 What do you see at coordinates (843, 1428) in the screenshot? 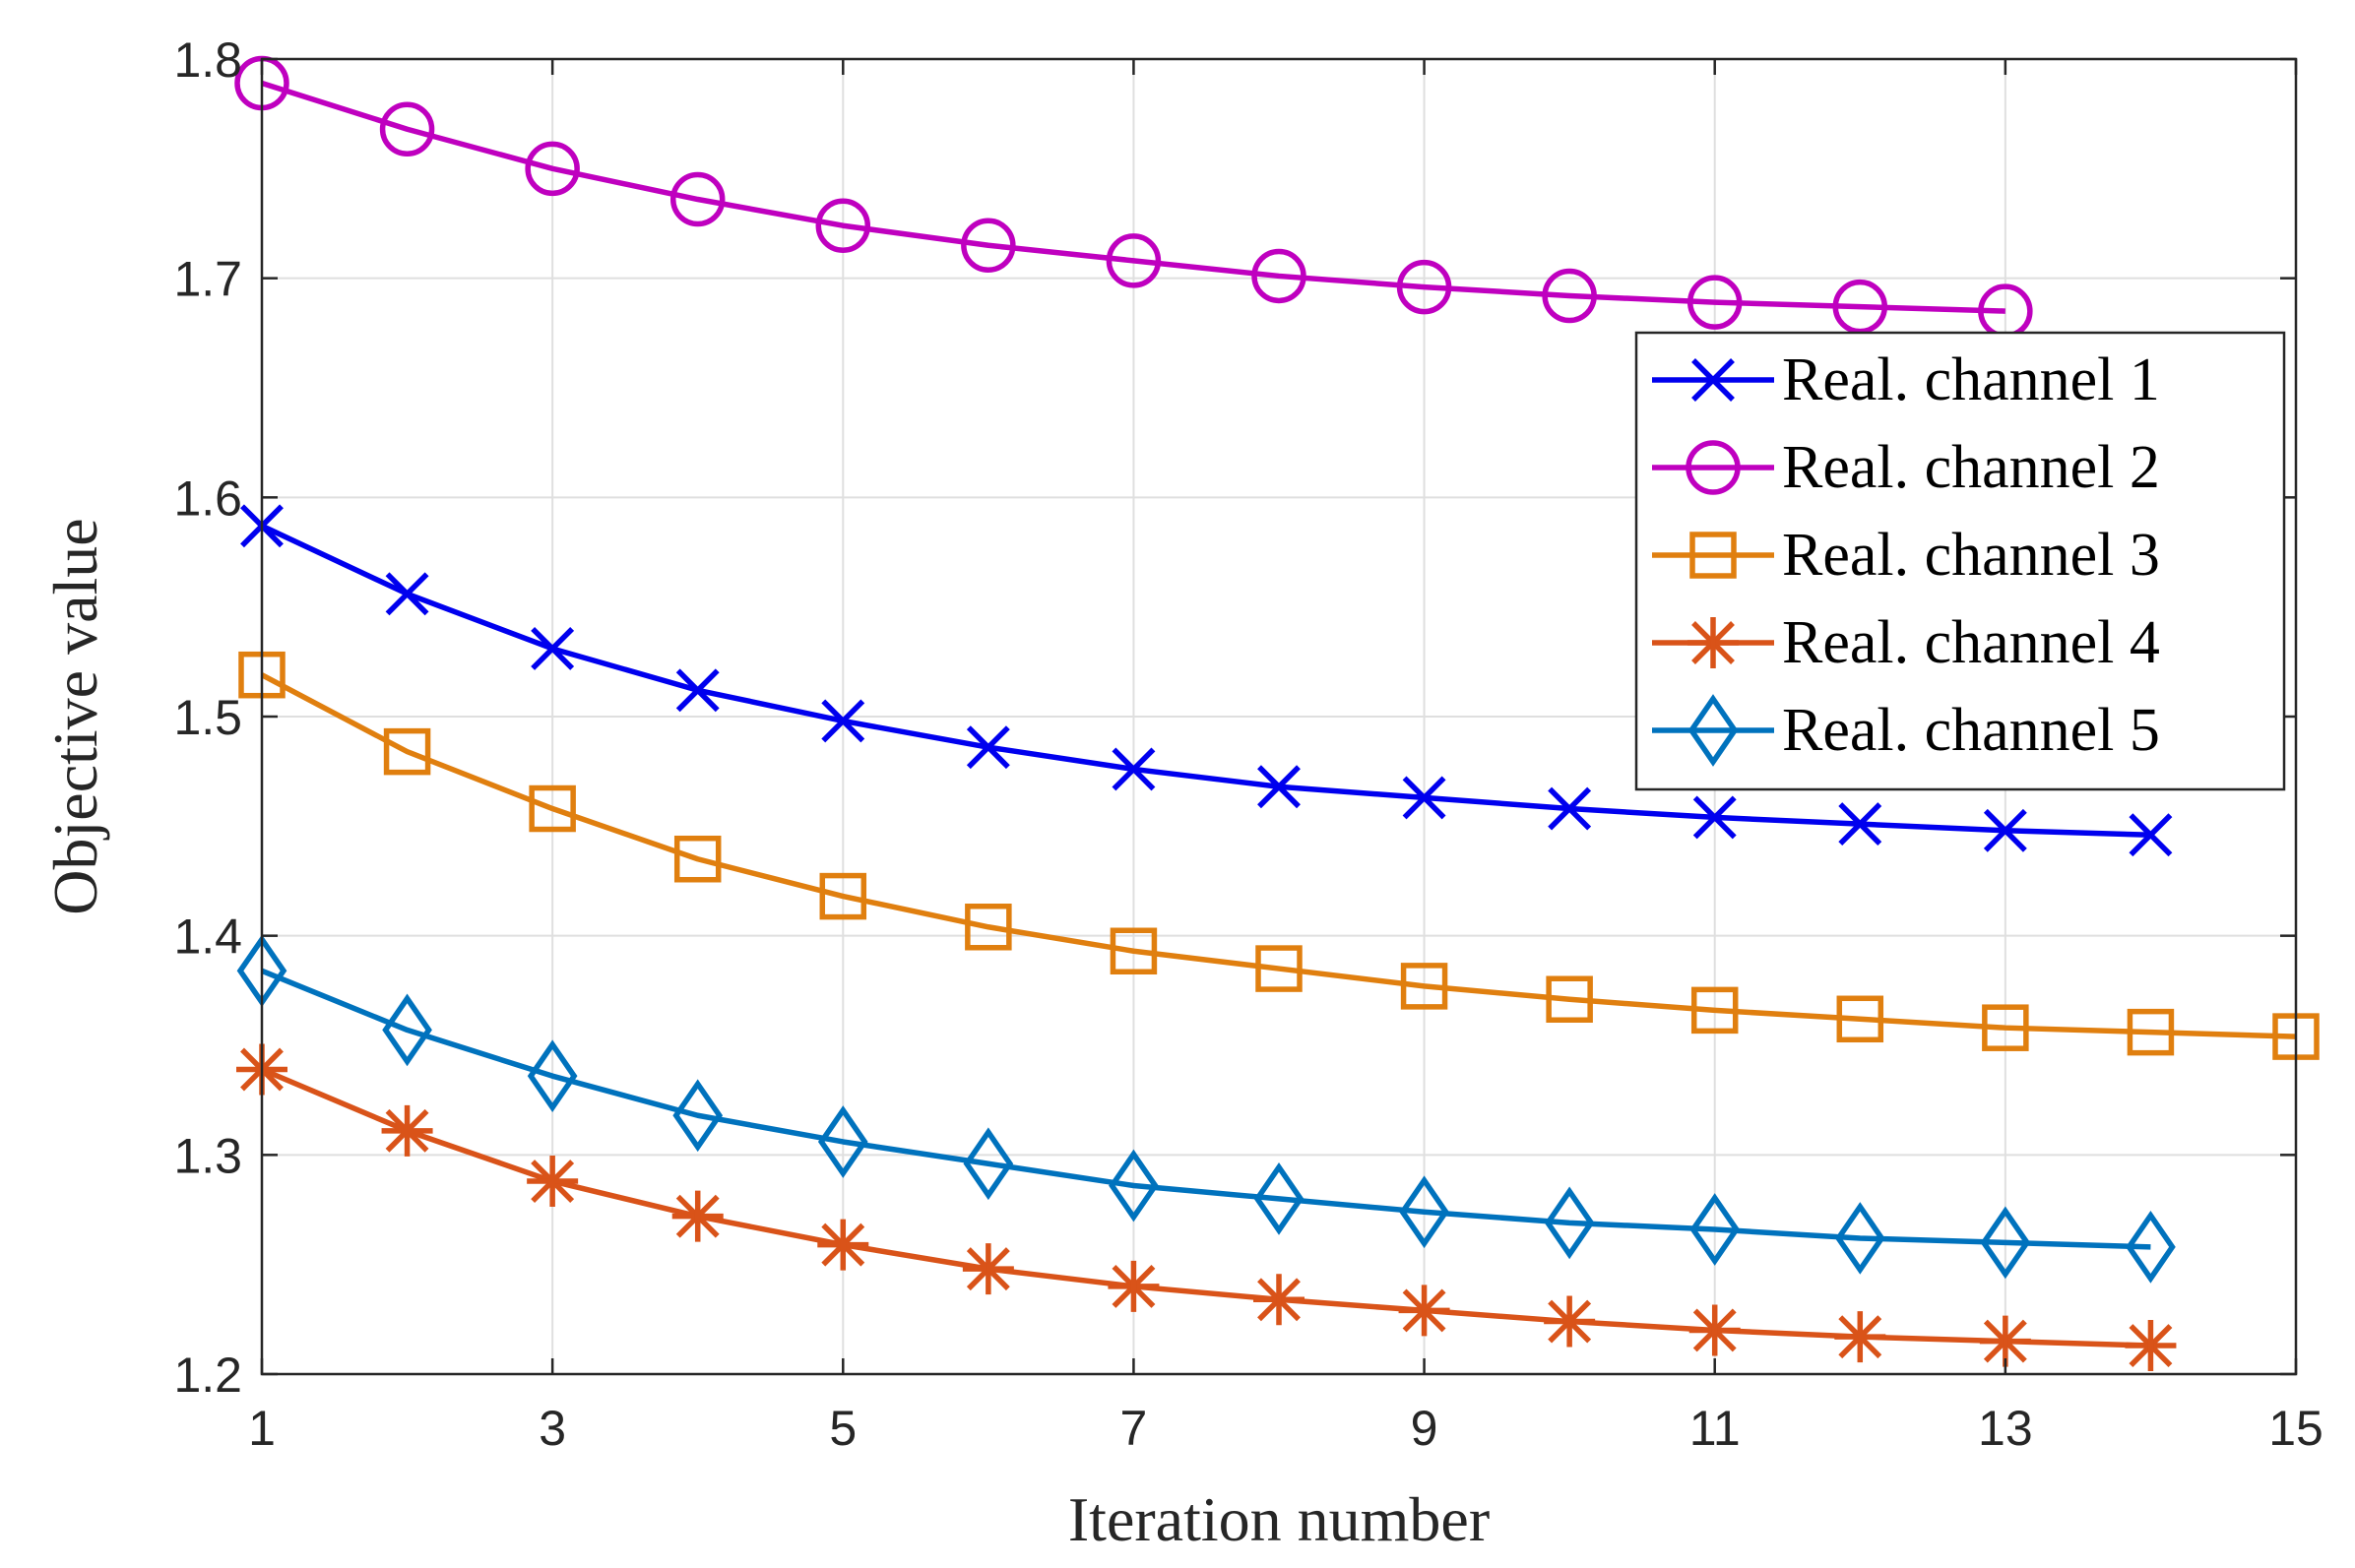
I see `x-tick-label: 5` at bounding box center [843, 1428].